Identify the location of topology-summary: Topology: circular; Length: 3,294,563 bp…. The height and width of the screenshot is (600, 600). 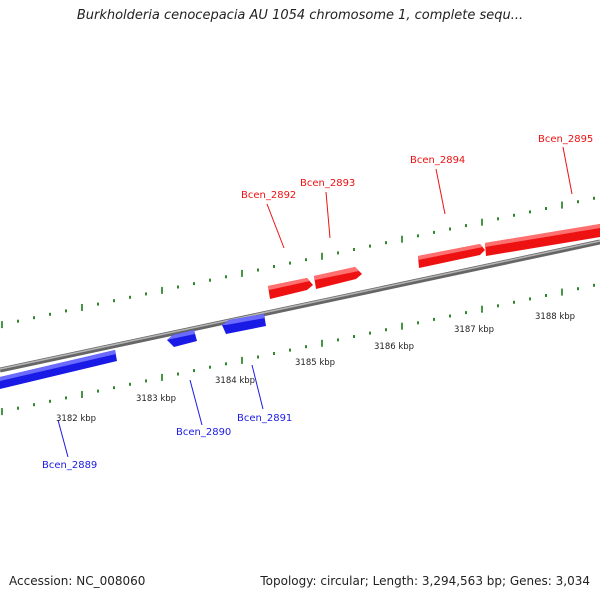
(425, 581).